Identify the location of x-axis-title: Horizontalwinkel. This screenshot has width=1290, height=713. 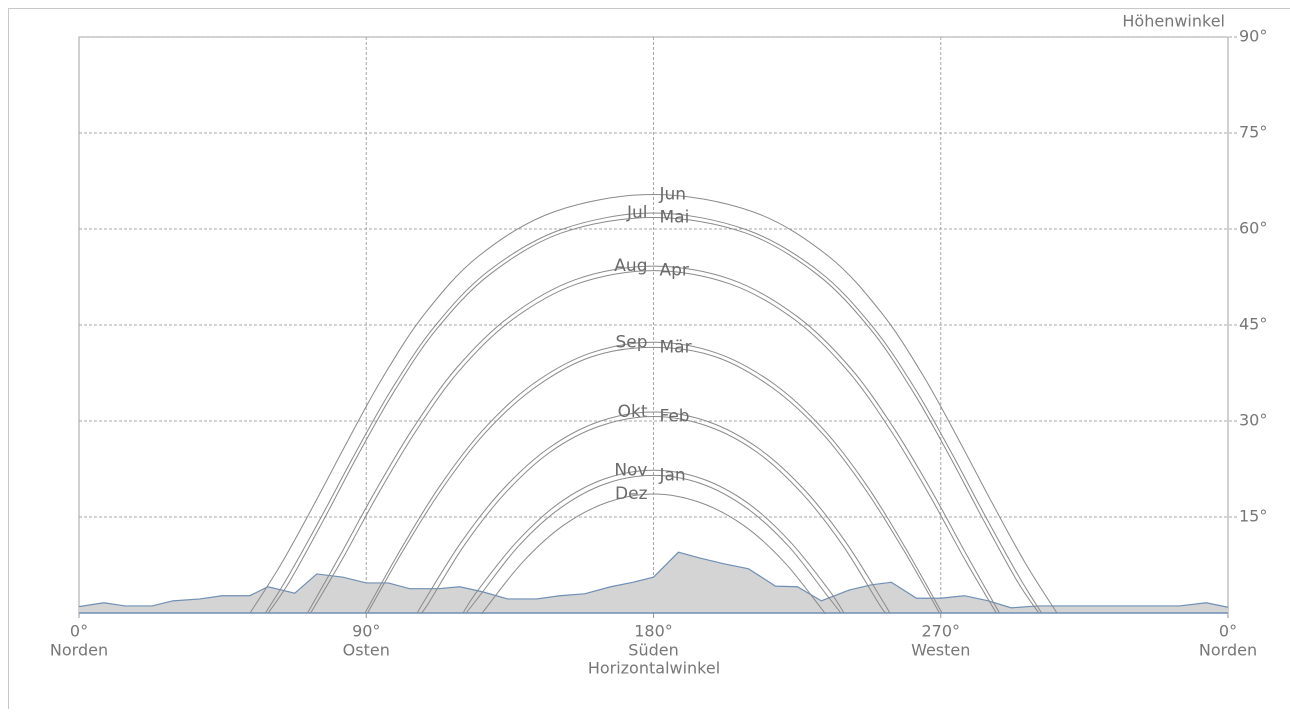
(654, 668).